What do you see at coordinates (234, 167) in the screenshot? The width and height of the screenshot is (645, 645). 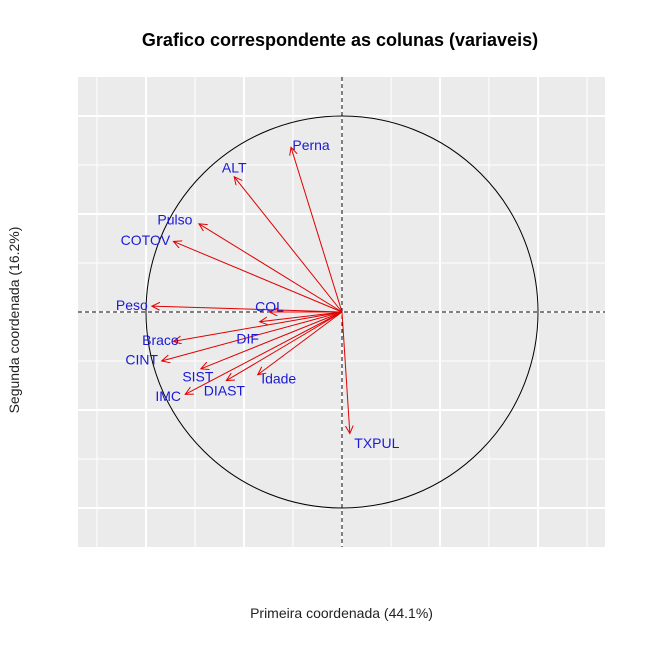 I see `label-alt: ALT` at bounding box center [234, 167].